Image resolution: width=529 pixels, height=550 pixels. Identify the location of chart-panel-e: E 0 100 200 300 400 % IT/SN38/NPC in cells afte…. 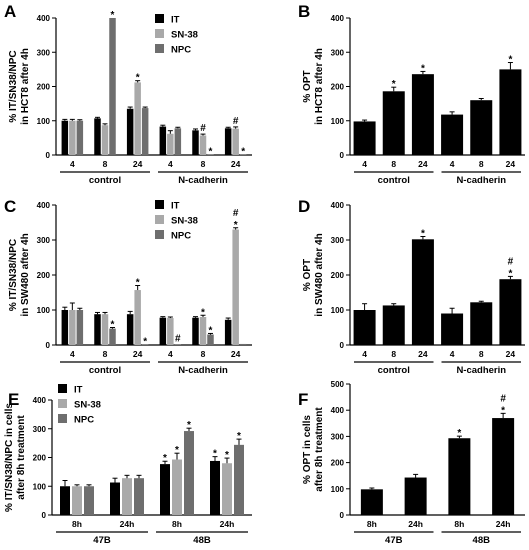
(128, 465).